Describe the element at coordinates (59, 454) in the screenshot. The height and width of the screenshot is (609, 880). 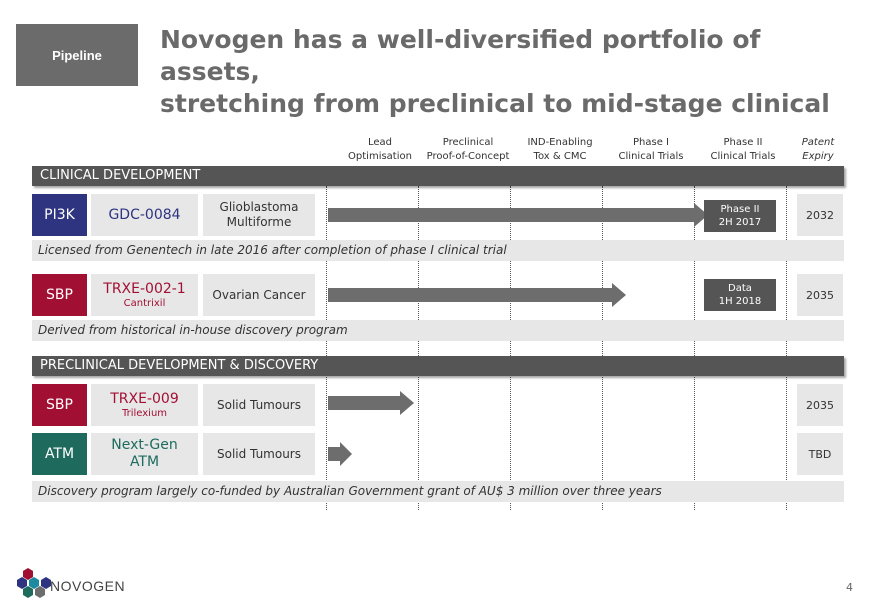
I see `target-atm: ATM` at that location.